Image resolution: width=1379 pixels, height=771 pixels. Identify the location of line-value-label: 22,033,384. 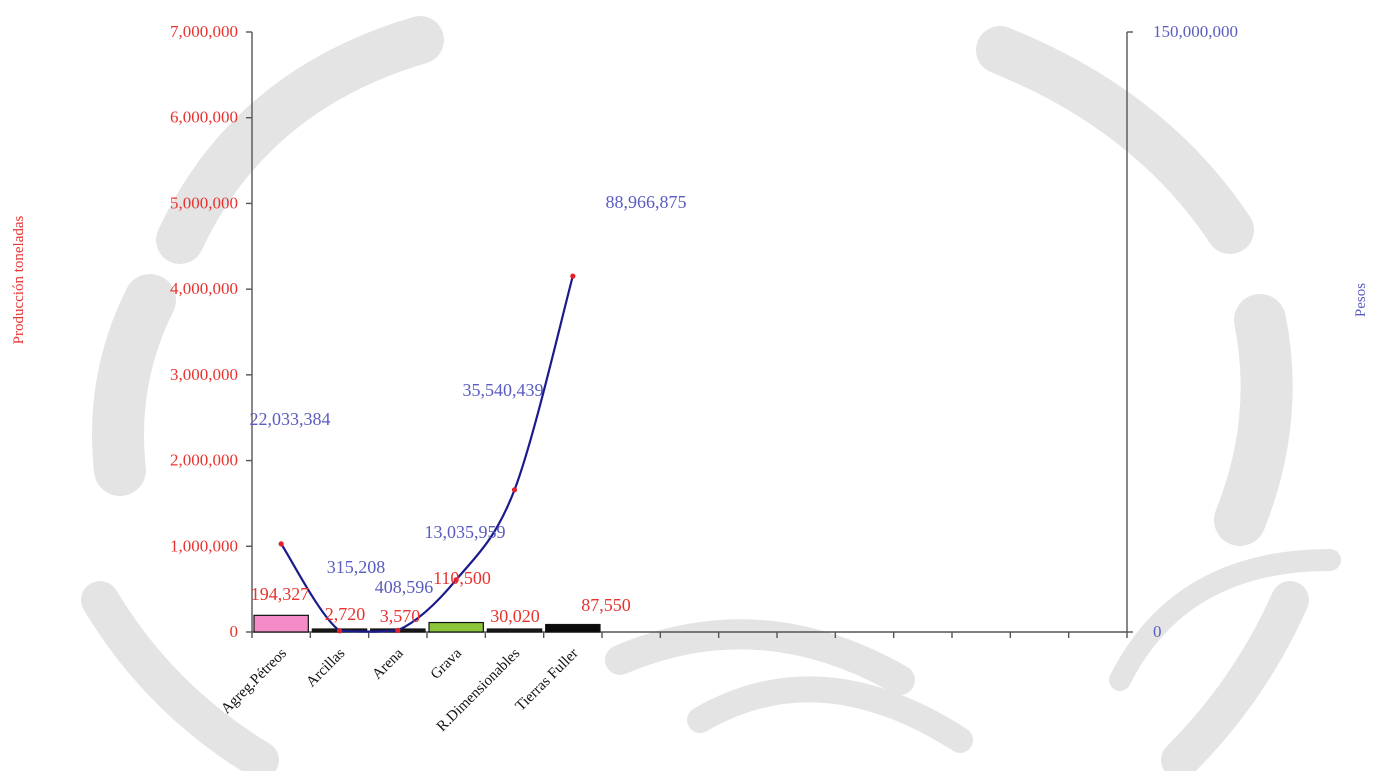
(290, 419).